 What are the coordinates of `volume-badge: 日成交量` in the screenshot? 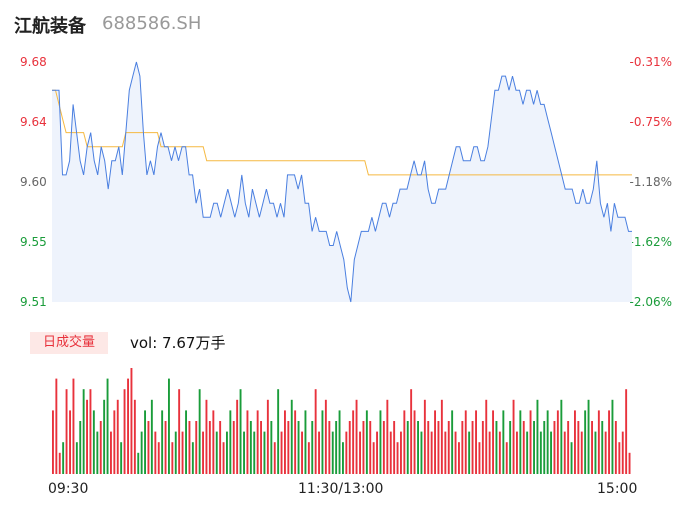 It's located at (69, 343).